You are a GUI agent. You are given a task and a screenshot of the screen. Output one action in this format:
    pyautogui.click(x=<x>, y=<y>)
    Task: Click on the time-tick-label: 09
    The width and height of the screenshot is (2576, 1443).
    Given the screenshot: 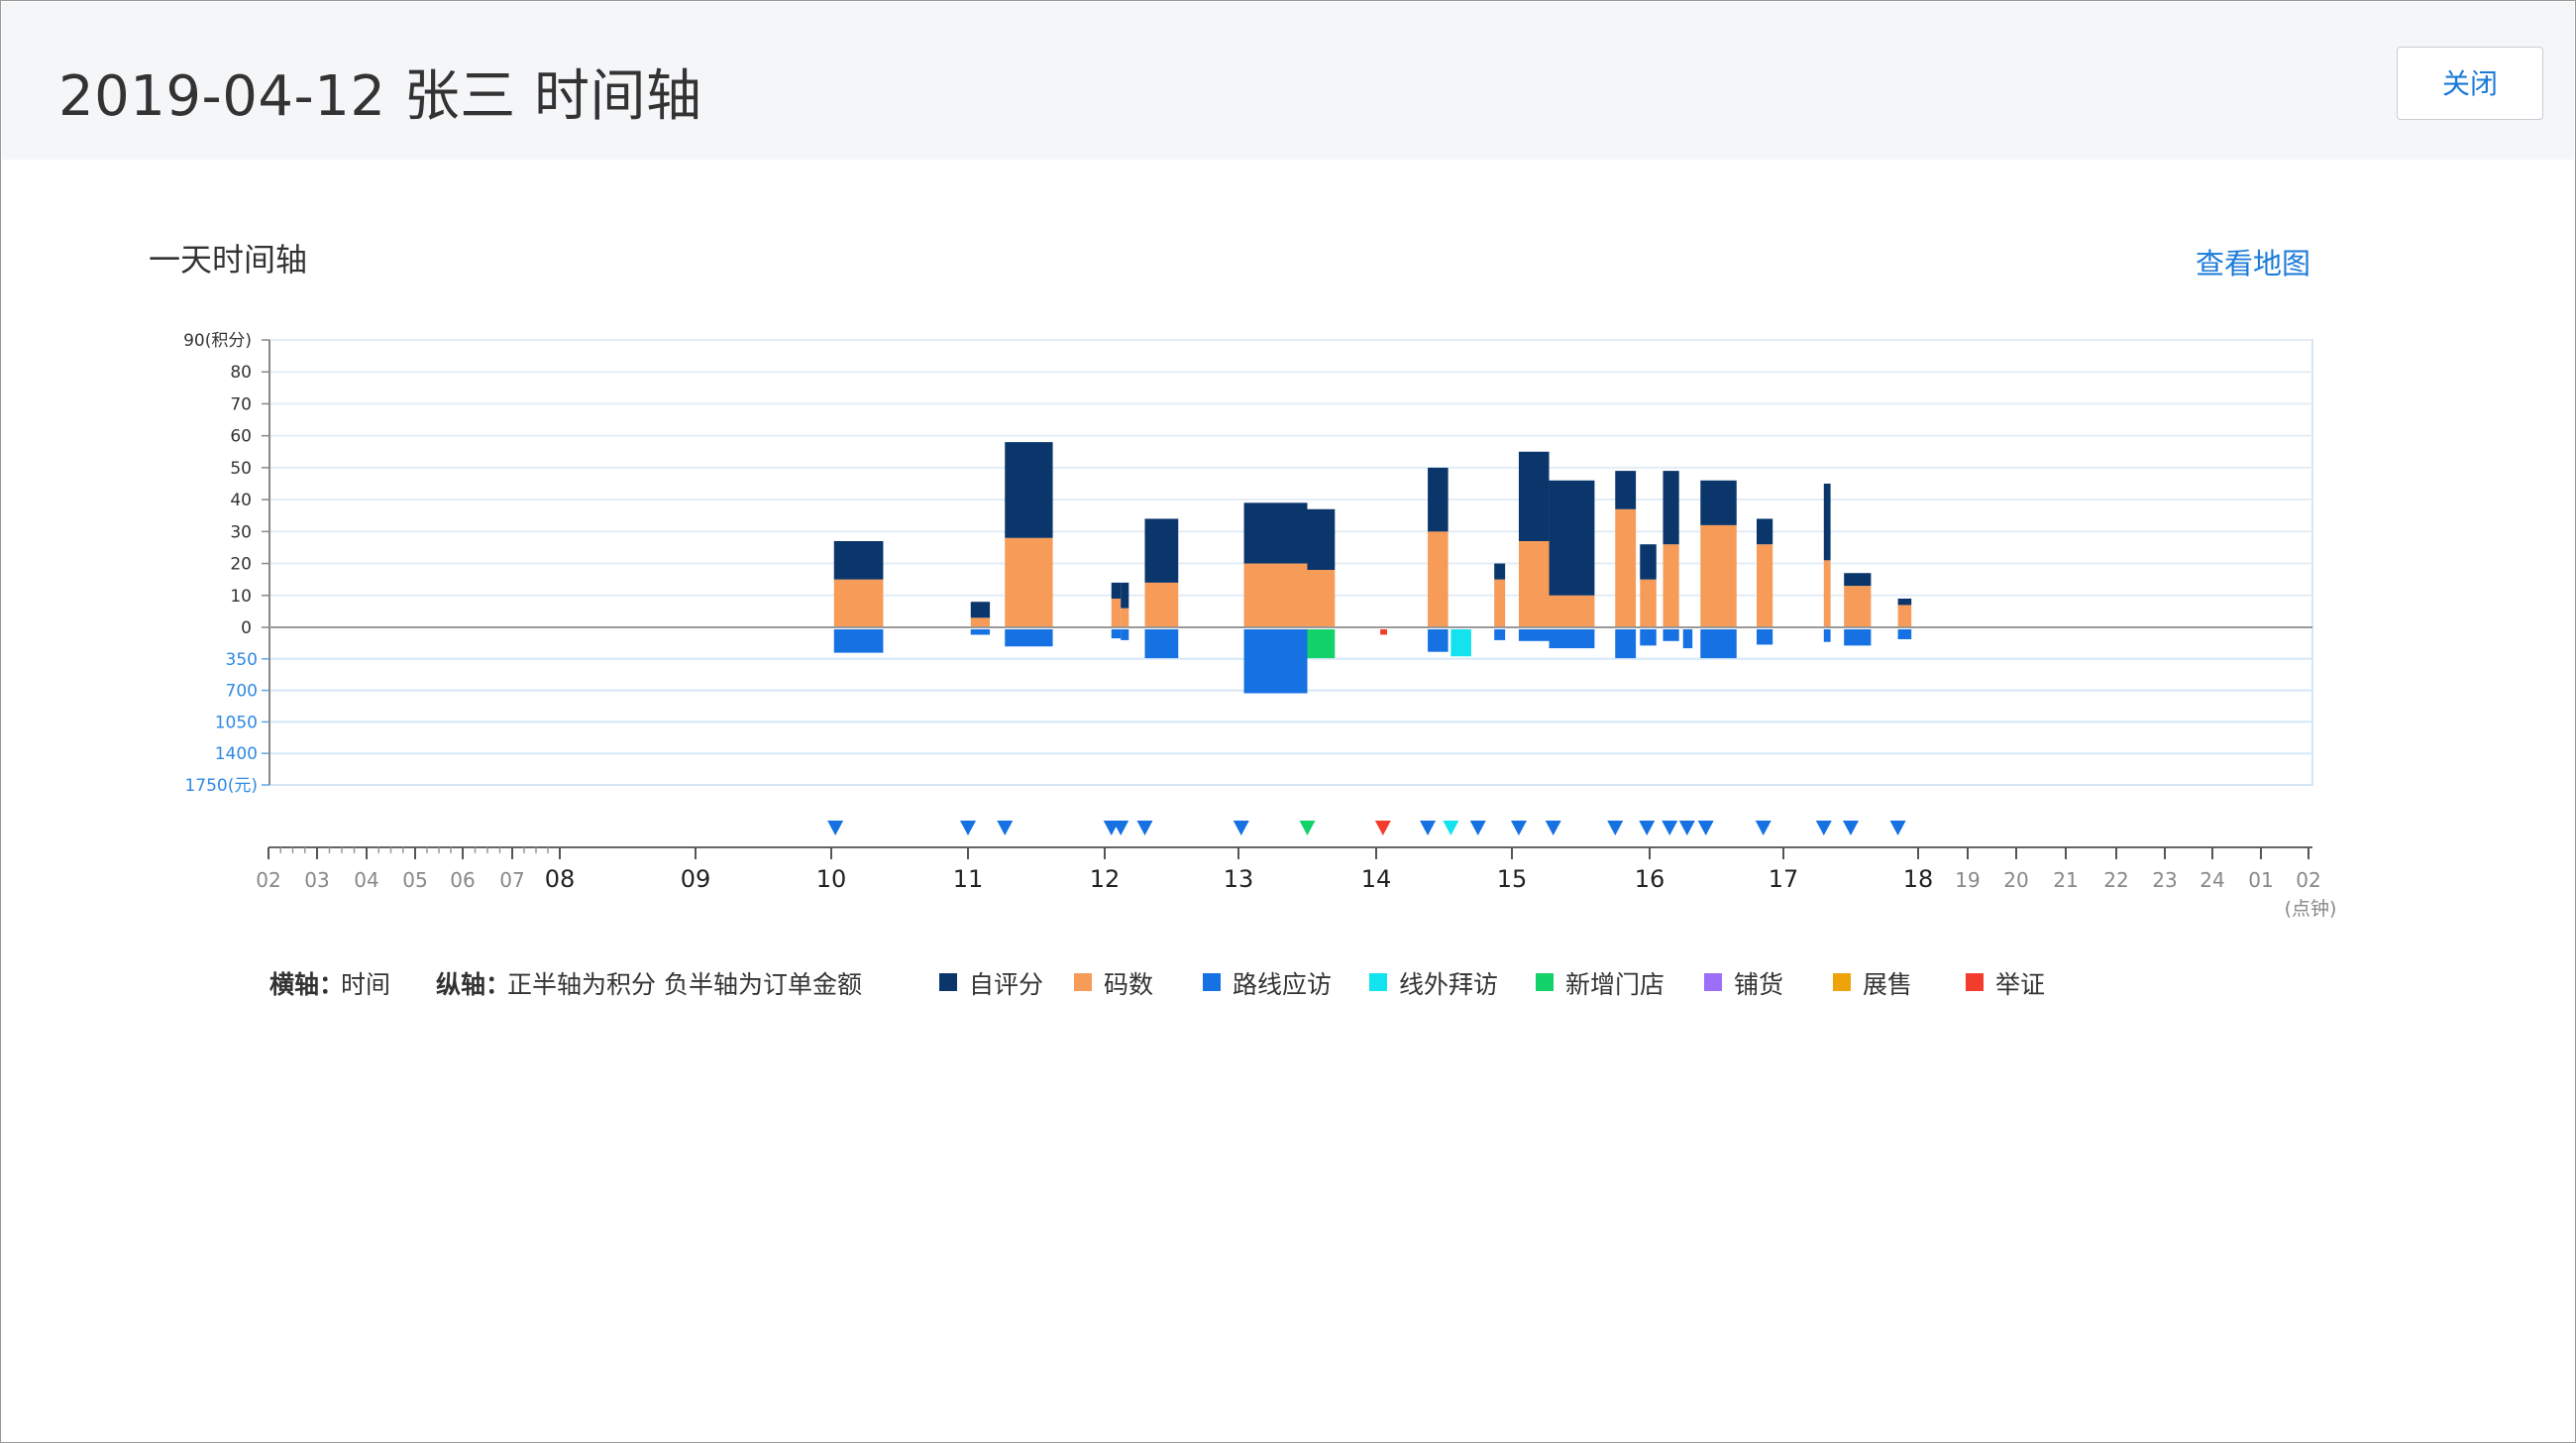 What is the action you would take?
    pyautogui.click(x=696, y=879)
    